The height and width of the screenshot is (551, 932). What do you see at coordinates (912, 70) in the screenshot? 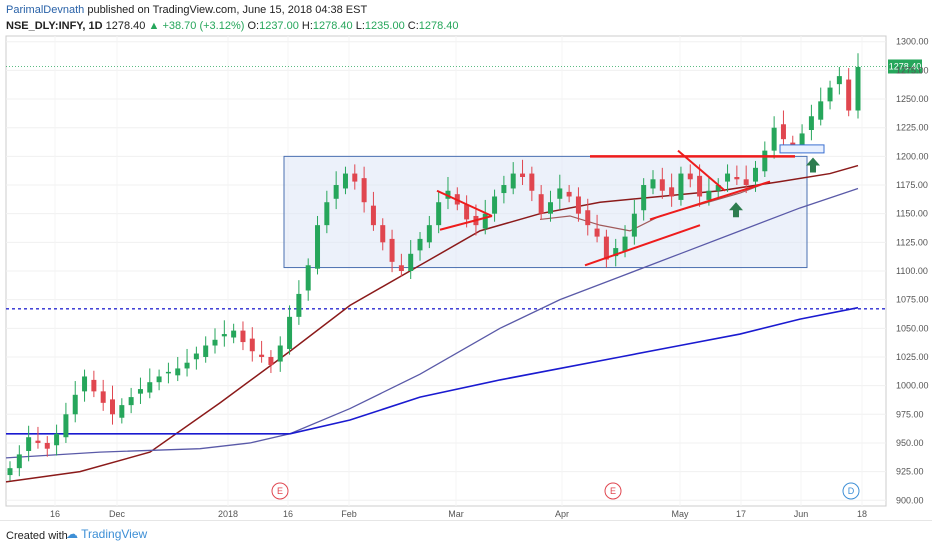
I see `y-tick-label: 1275.00` at bounding box center [912, 70].